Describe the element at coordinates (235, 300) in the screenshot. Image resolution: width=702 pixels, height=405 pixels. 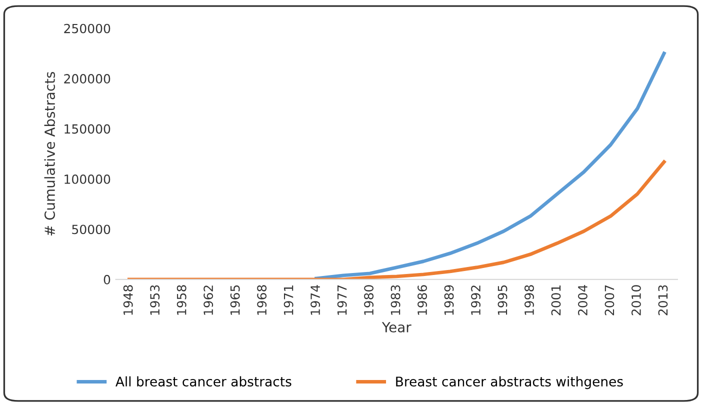
I see `x-tick-label: 1965` at that location.